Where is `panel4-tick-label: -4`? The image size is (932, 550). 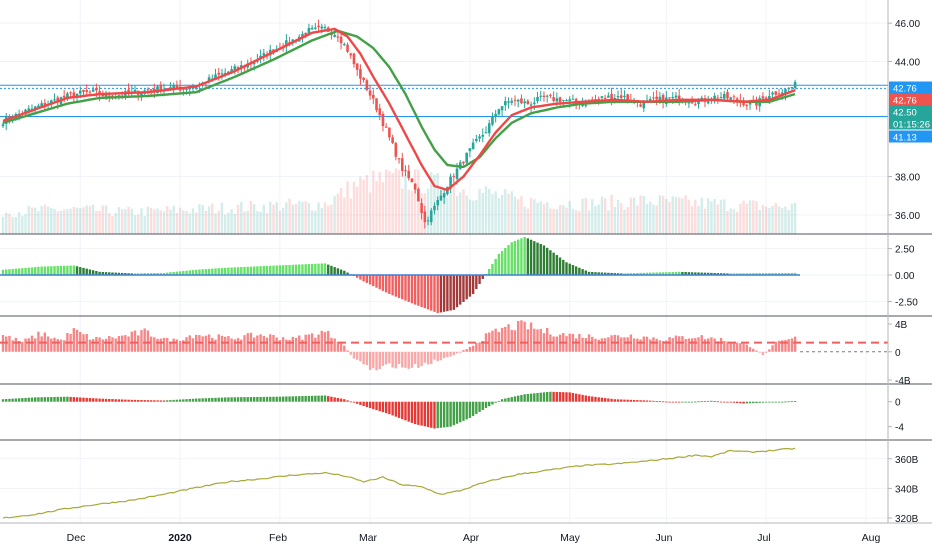
panel4-tick-label: -4 is located at coordinates (899, 428).